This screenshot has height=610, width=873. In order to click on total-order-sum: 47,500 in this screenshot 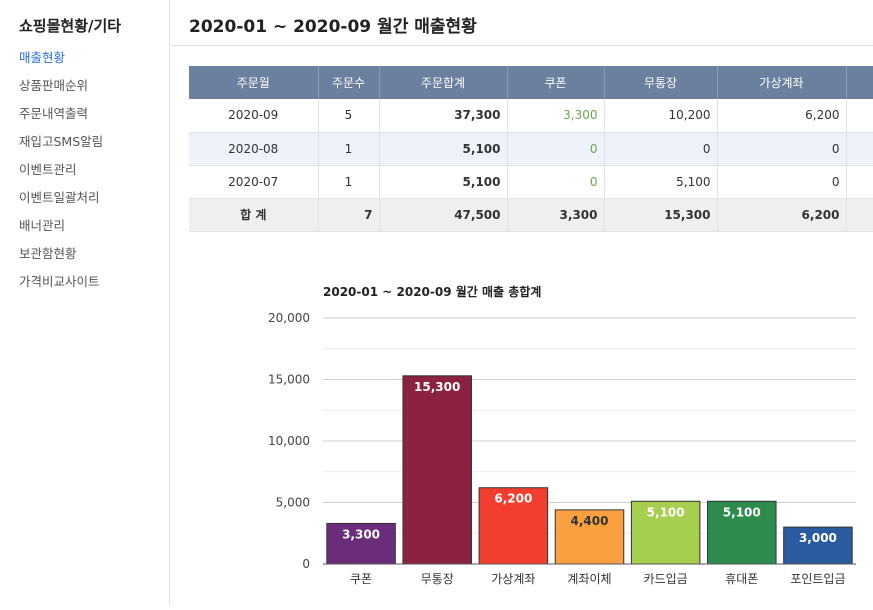, I will do `click(443, 215)`.